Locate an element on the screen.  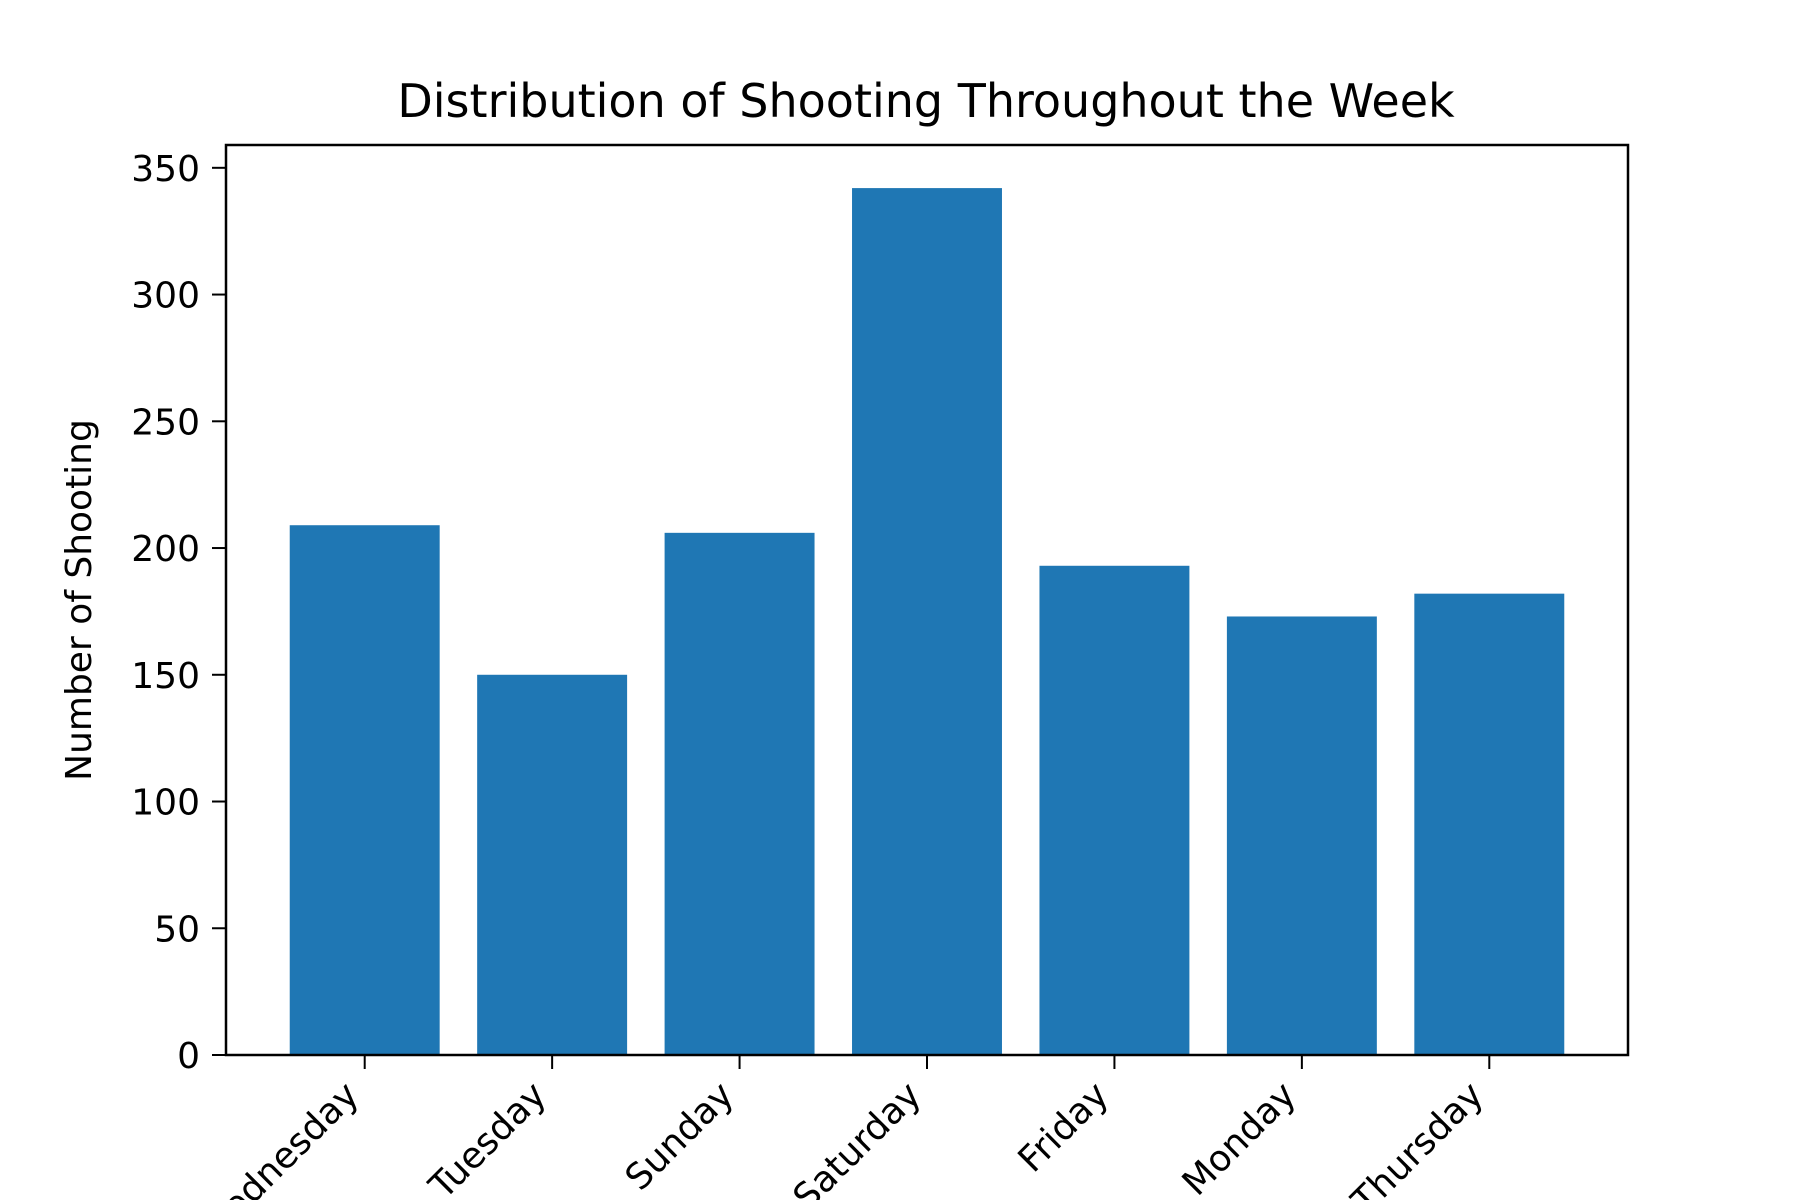
y-axis-label: Number of Shooting is located at coordinates (79, 600).